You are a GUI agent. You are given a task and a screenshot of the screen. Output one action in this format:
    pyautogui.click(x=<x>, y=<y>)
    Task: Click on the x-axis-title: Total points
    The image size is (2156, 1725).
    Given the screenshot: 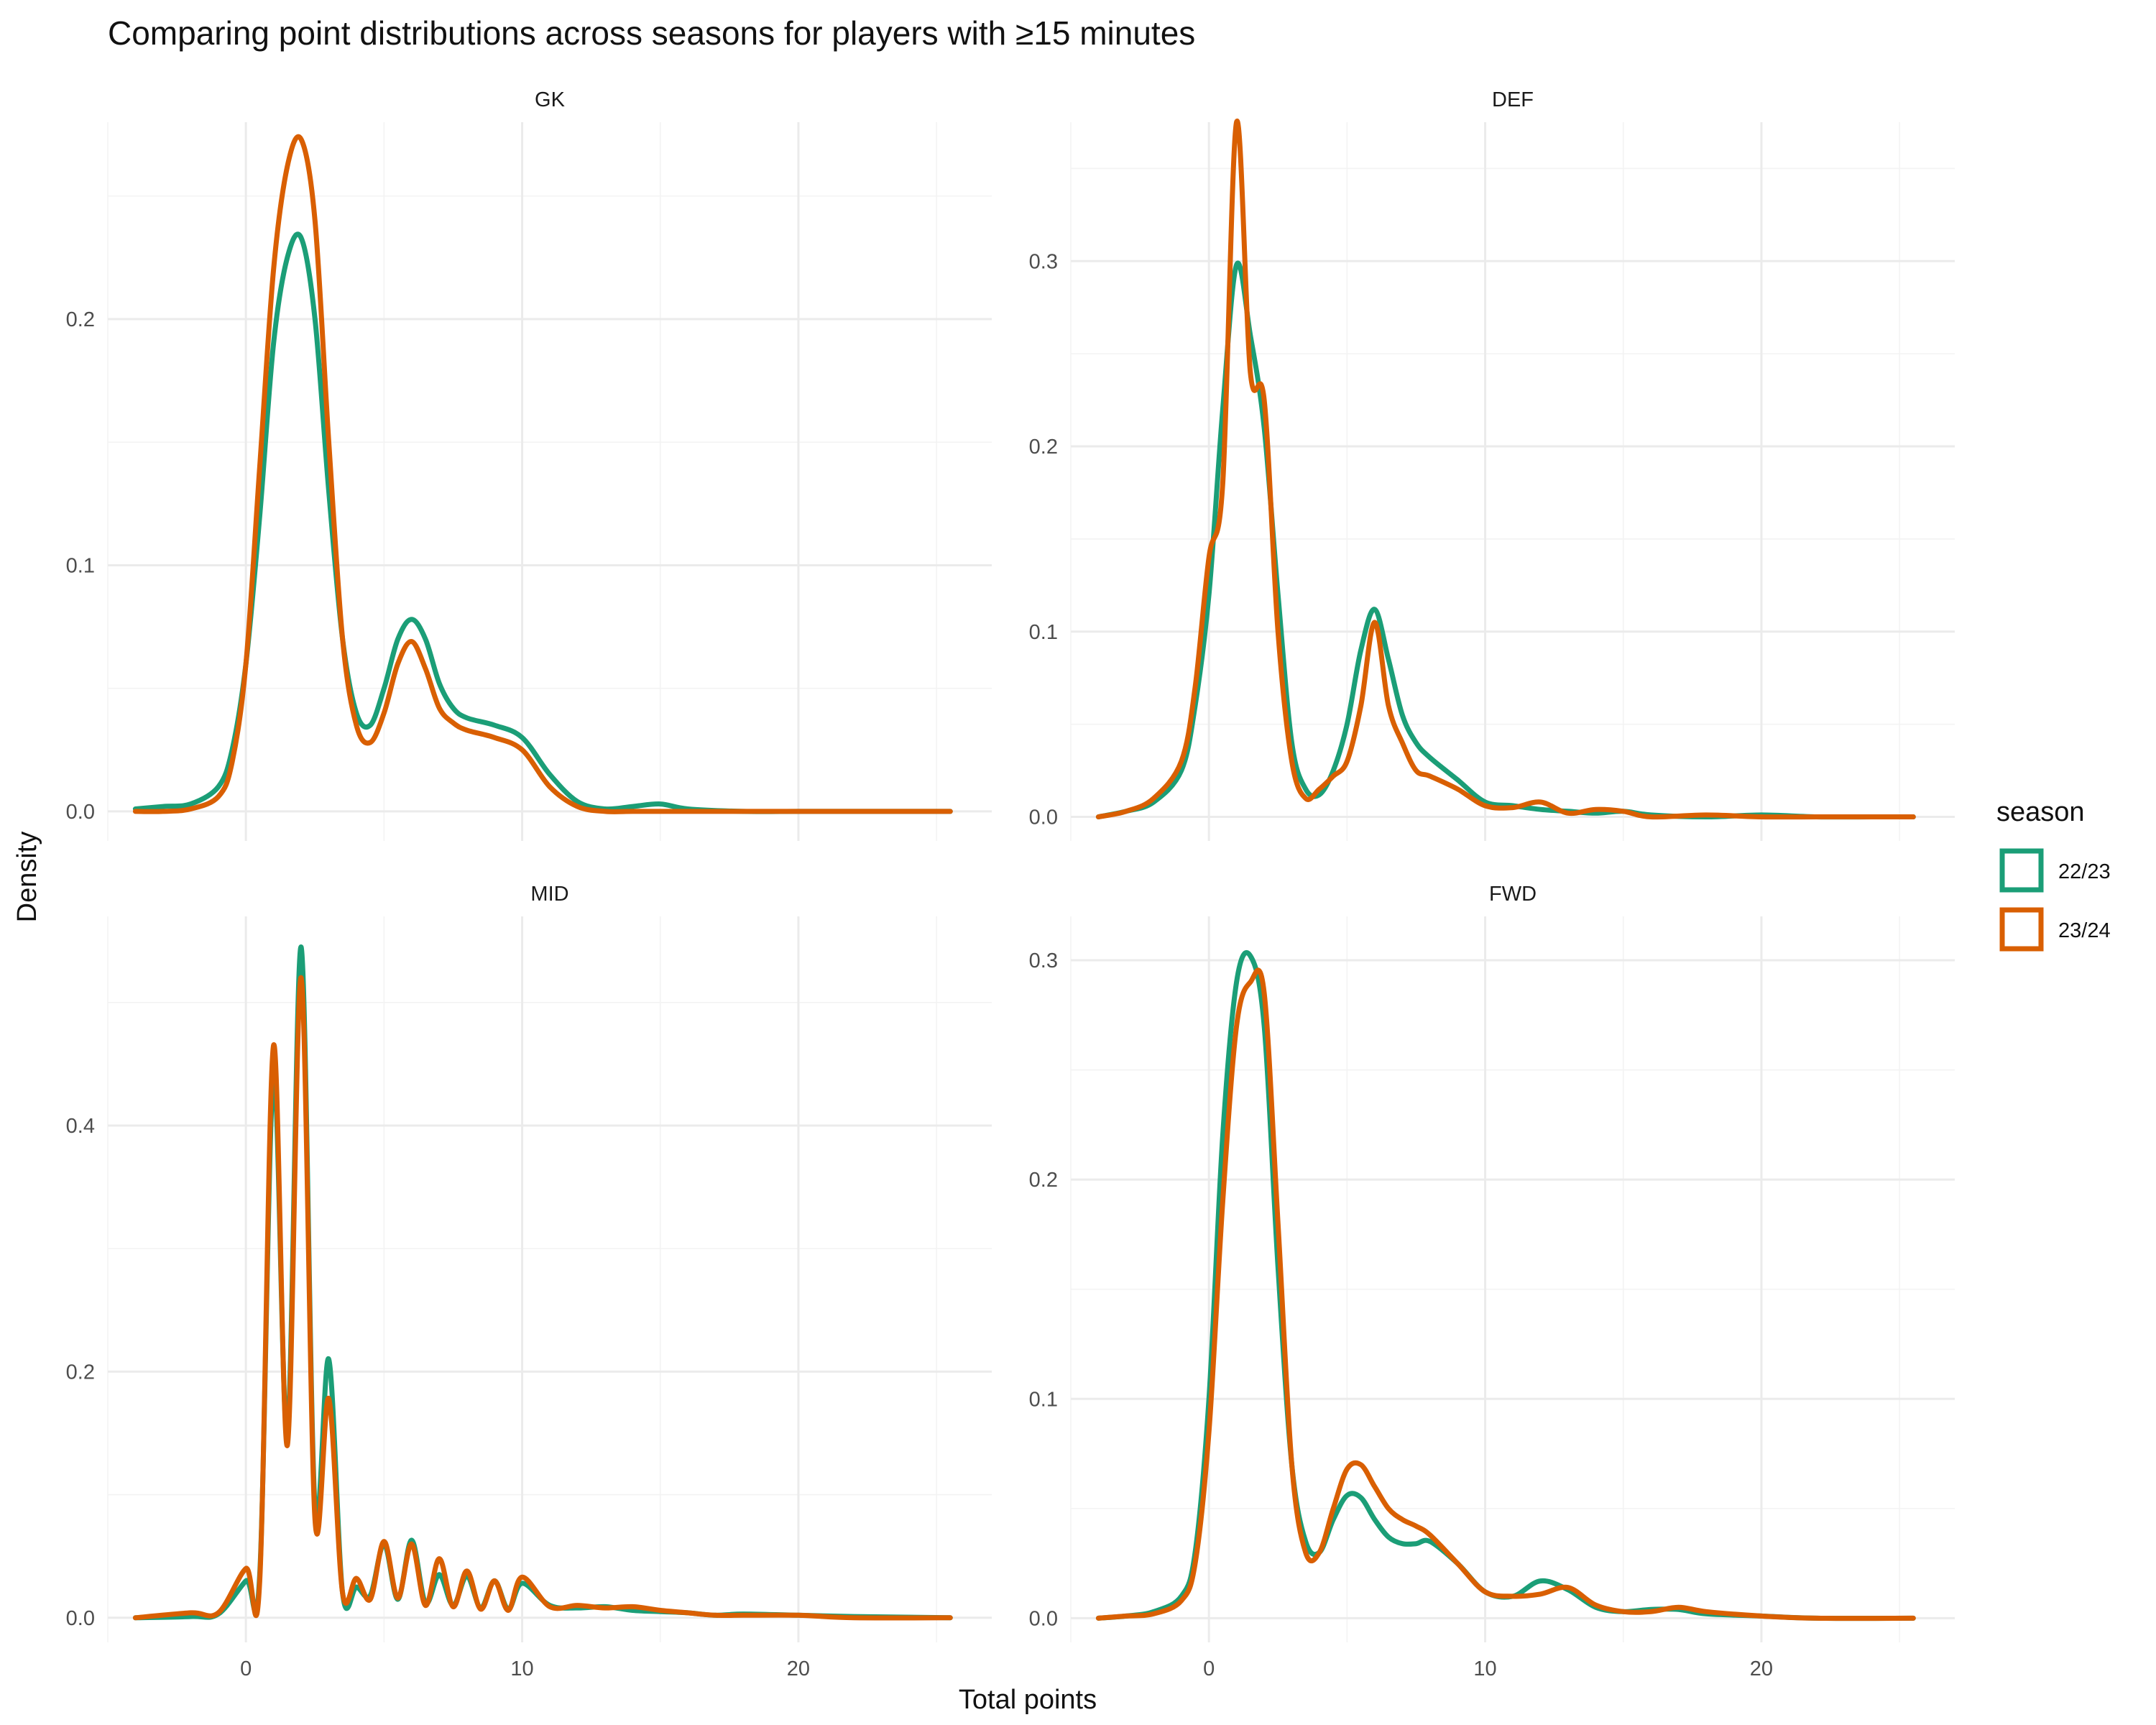 What is the action you would take?
    pyautogui.click(x=1028, y=1700)
    